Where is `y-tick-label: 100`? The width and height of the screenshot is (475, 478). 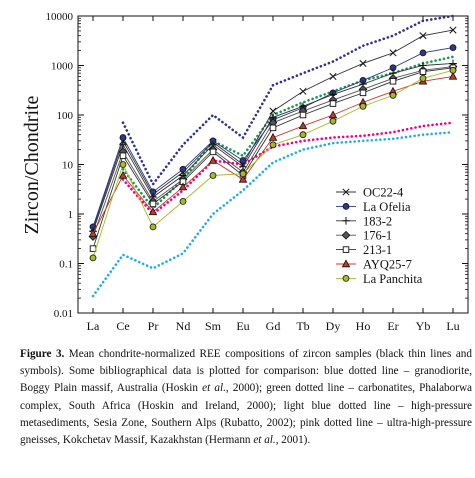 y-tick-label: 100 is located at coordinates (65, 116).